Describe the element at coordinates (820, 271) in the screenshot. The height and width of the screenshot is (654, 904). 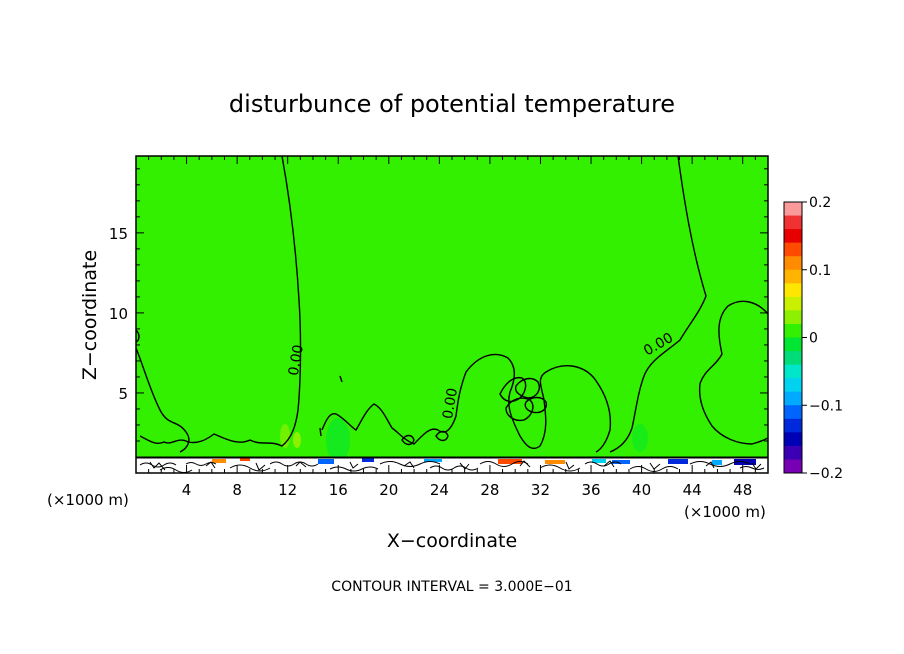
I see `colorbar-tick-label: 0.1` at that location.